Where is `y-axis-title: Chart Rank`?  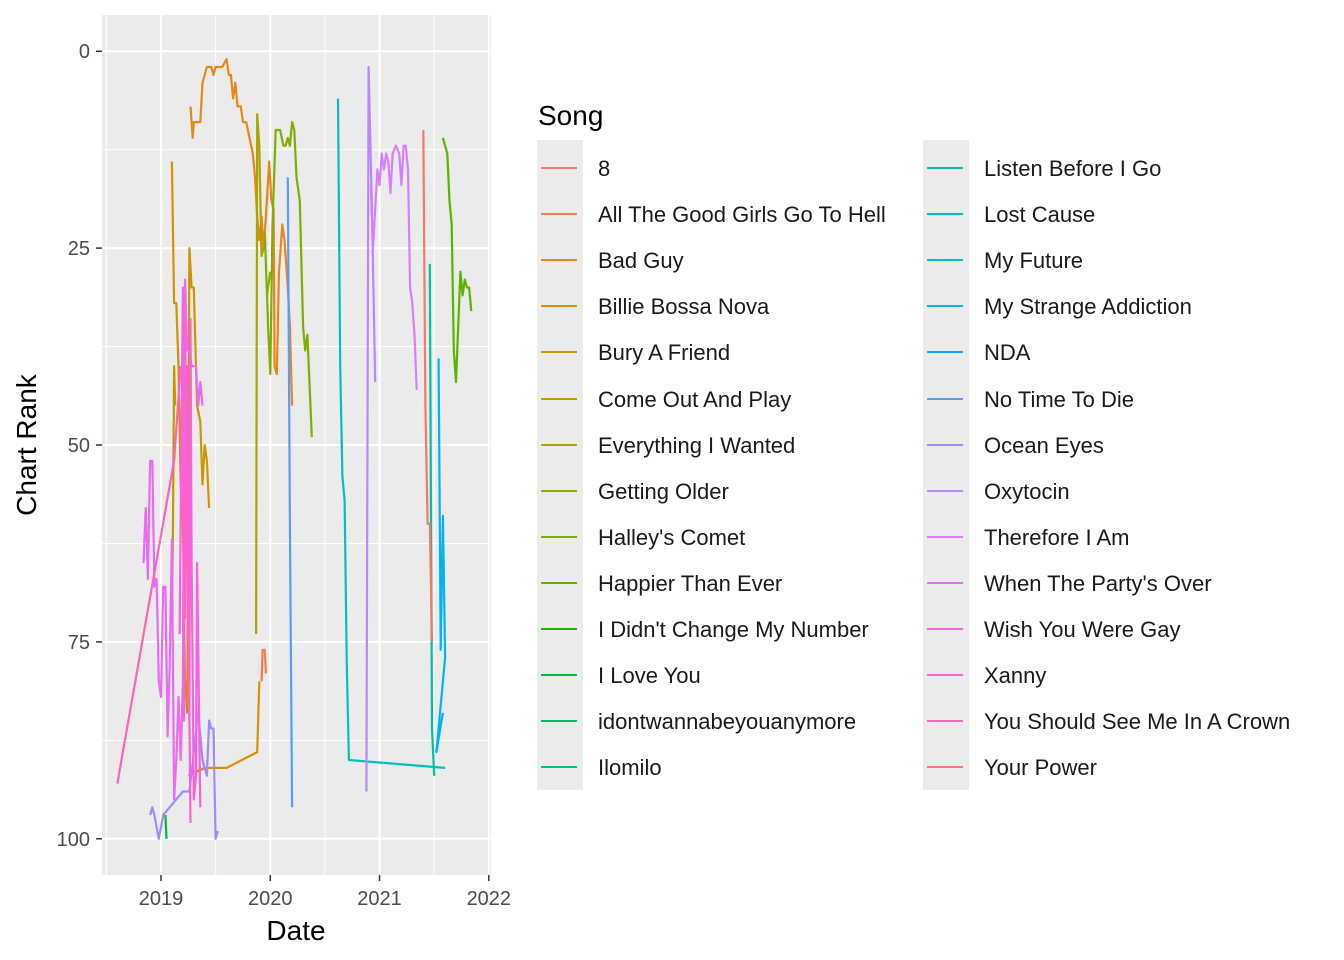 y-axis-title: Chart Rank is located at coordinates (26, 444).